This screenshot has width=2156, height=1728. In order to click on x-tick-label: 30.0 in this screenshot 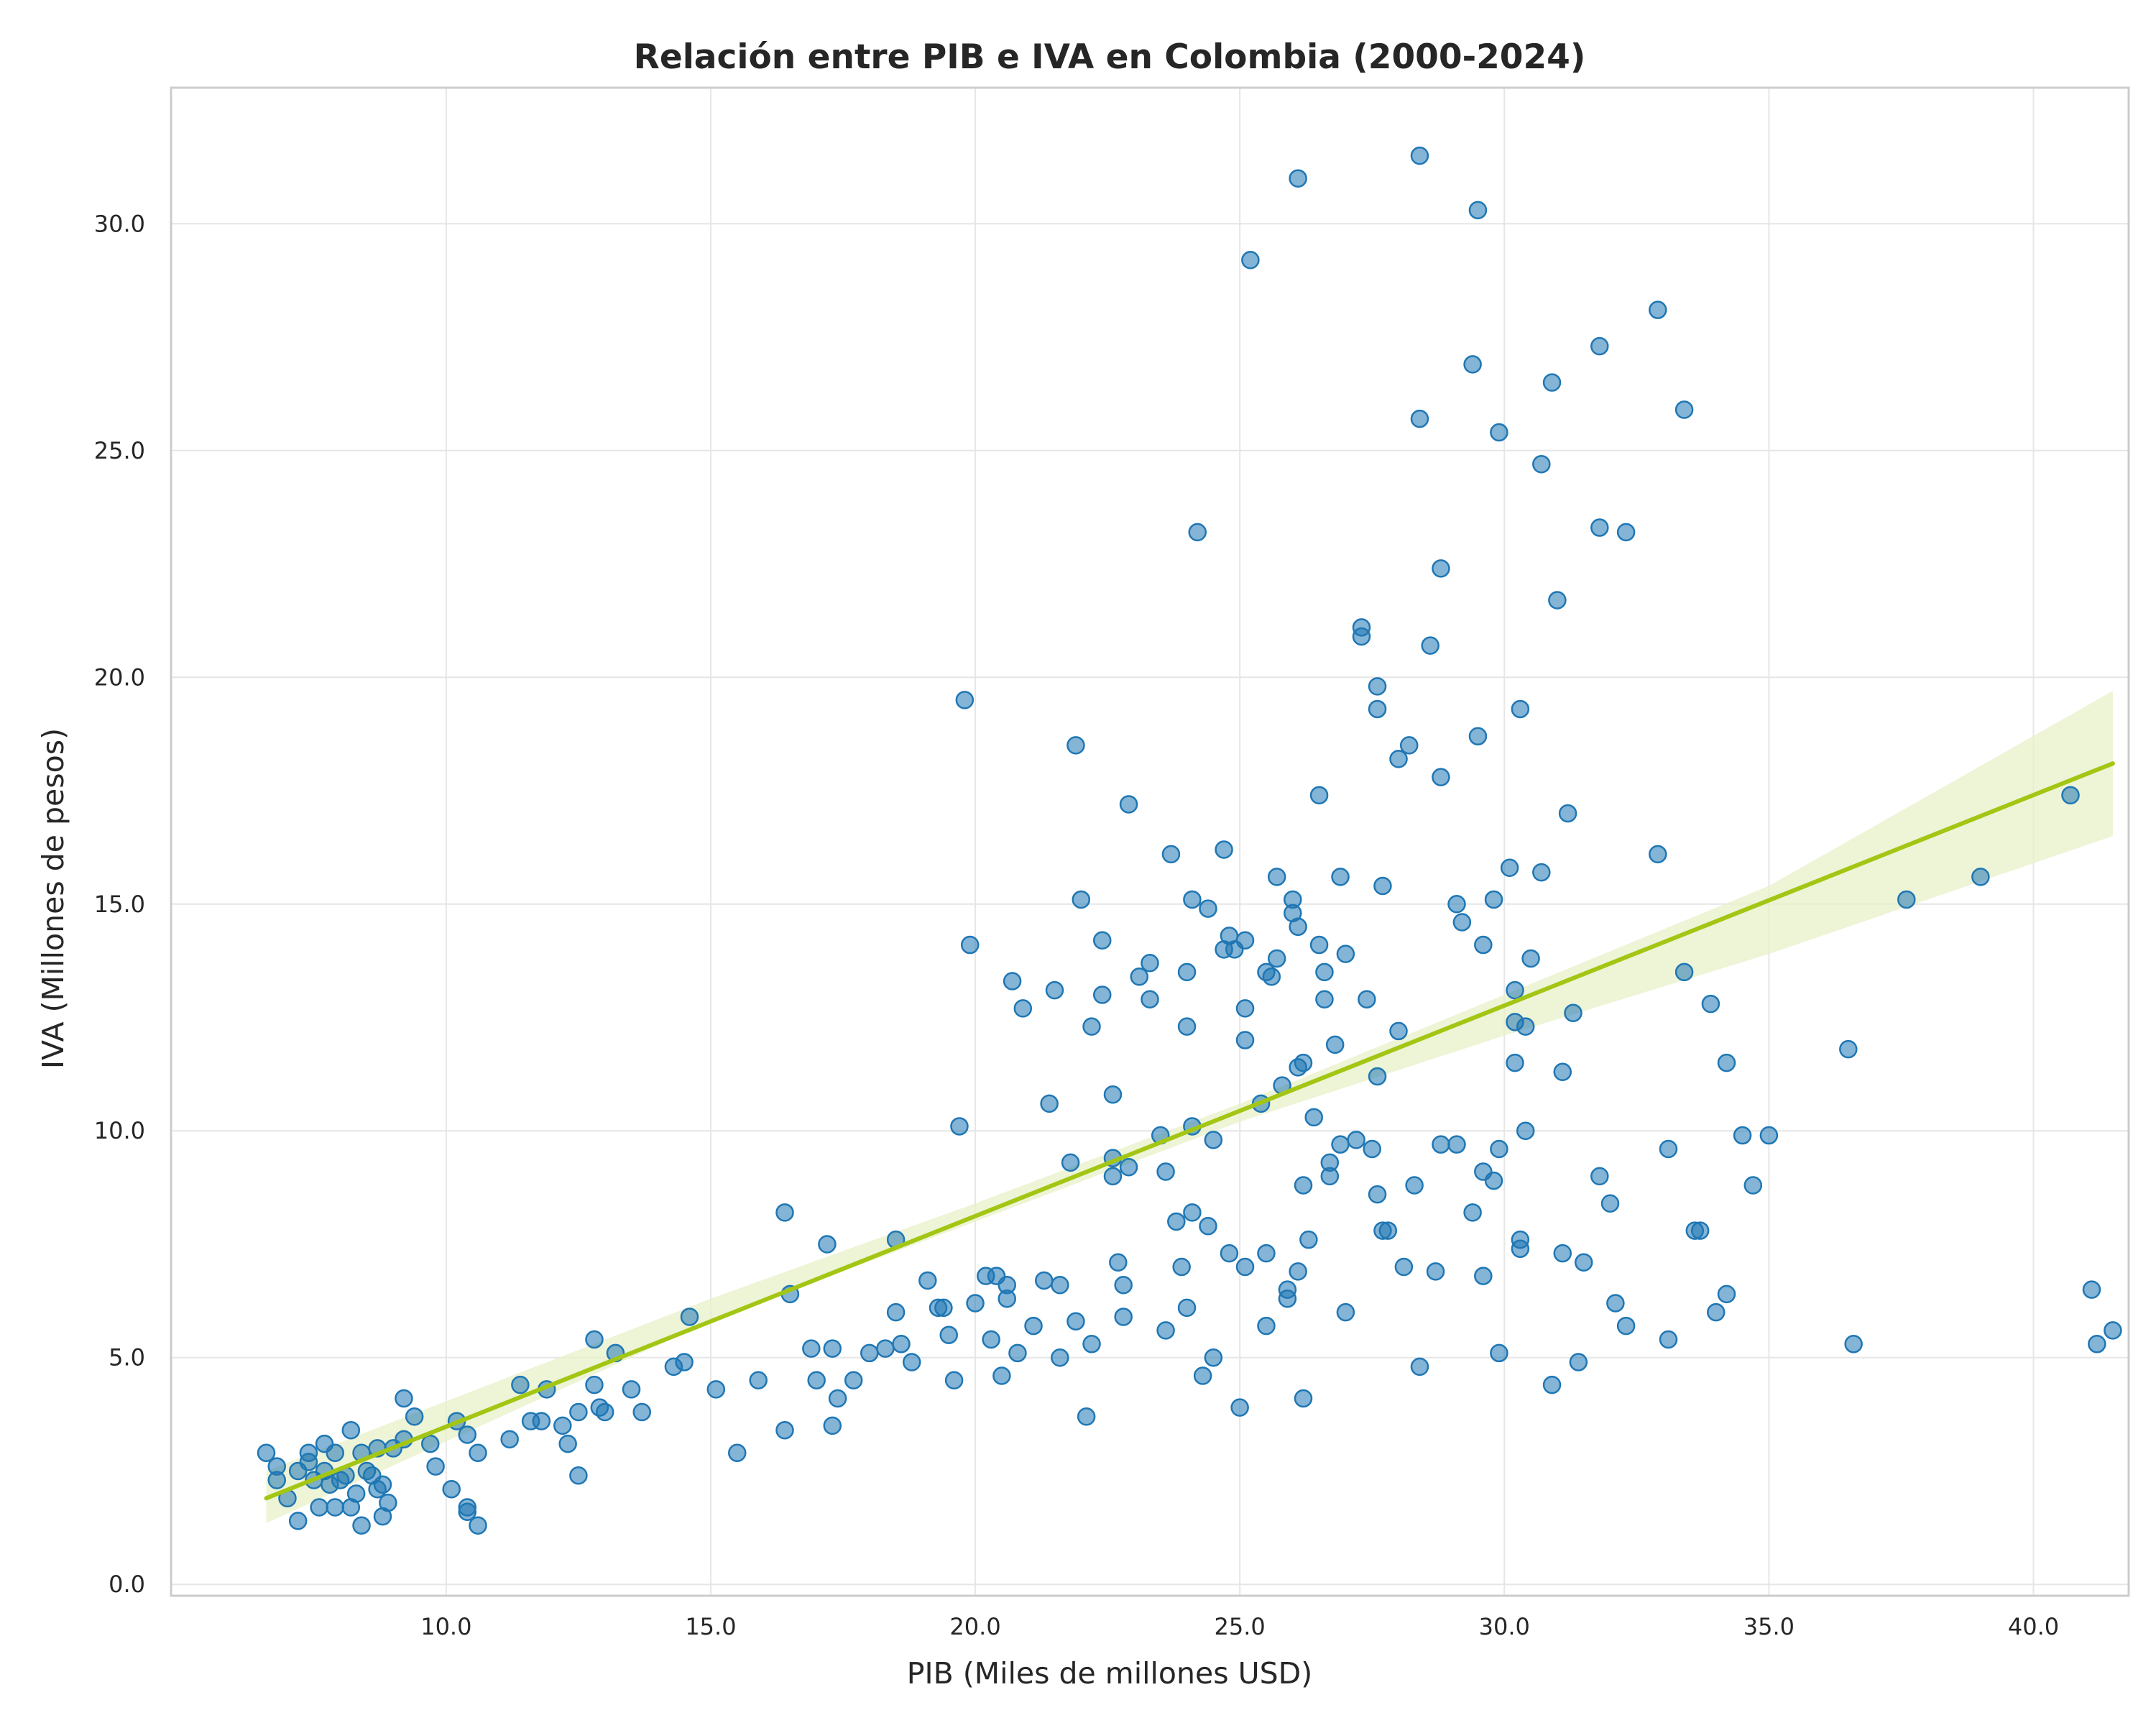, I will do `click(1505, 1626)`.